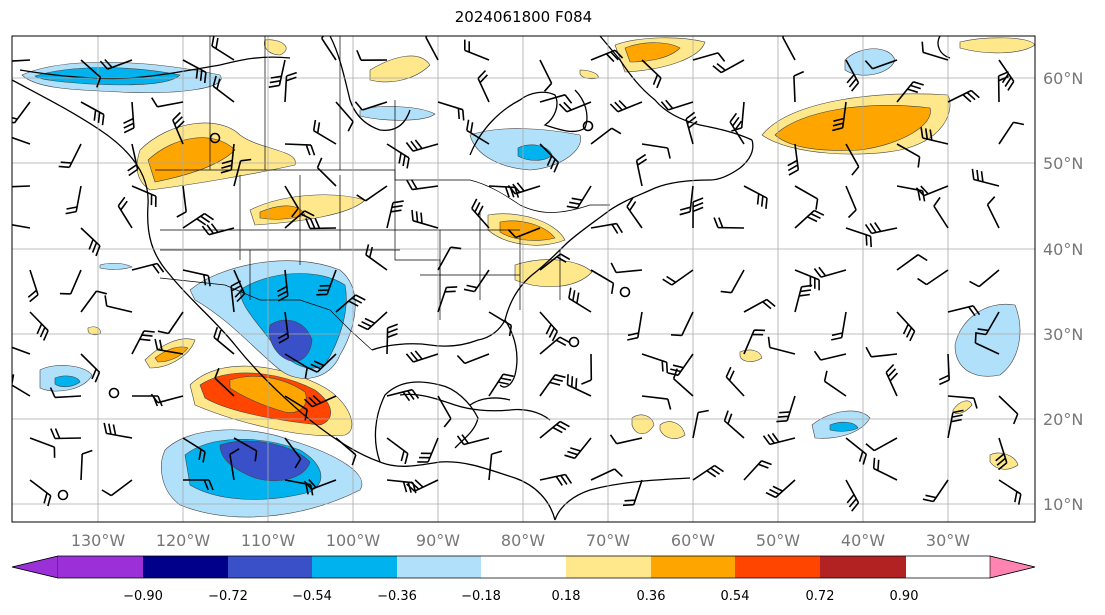  What do you see at coordinates (904, 596) in the screenshot?
I see `colorbar-tick-label: 0.90` at bounding box center [904, 596].